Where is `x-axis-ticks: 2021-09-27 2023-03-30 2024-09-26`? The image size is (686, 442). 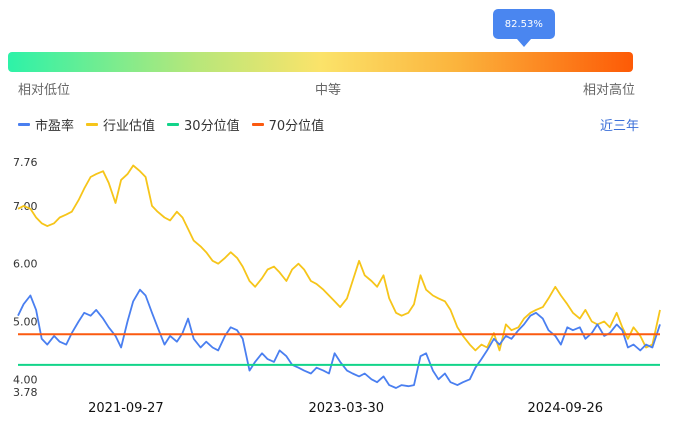
x-axis-ticks: 2021-09-27 2023-03-30 2024-09-26 is located at coordinates (345, 408).